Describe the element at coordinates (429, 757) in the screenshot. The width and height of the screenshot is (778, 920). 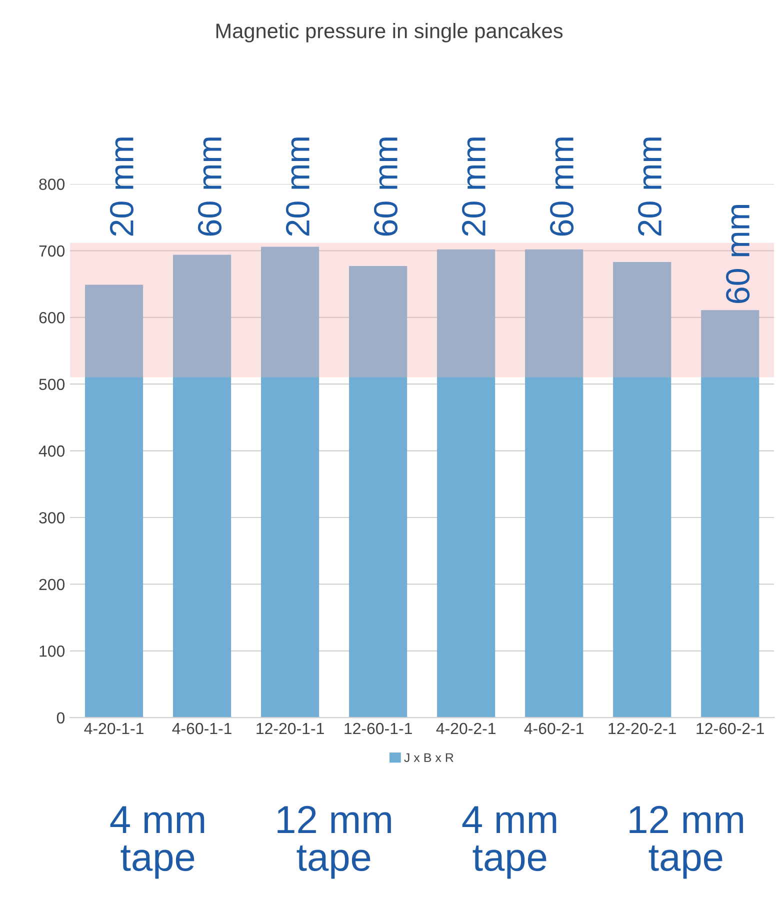
I see `legend-label: J x B x R` at that location.